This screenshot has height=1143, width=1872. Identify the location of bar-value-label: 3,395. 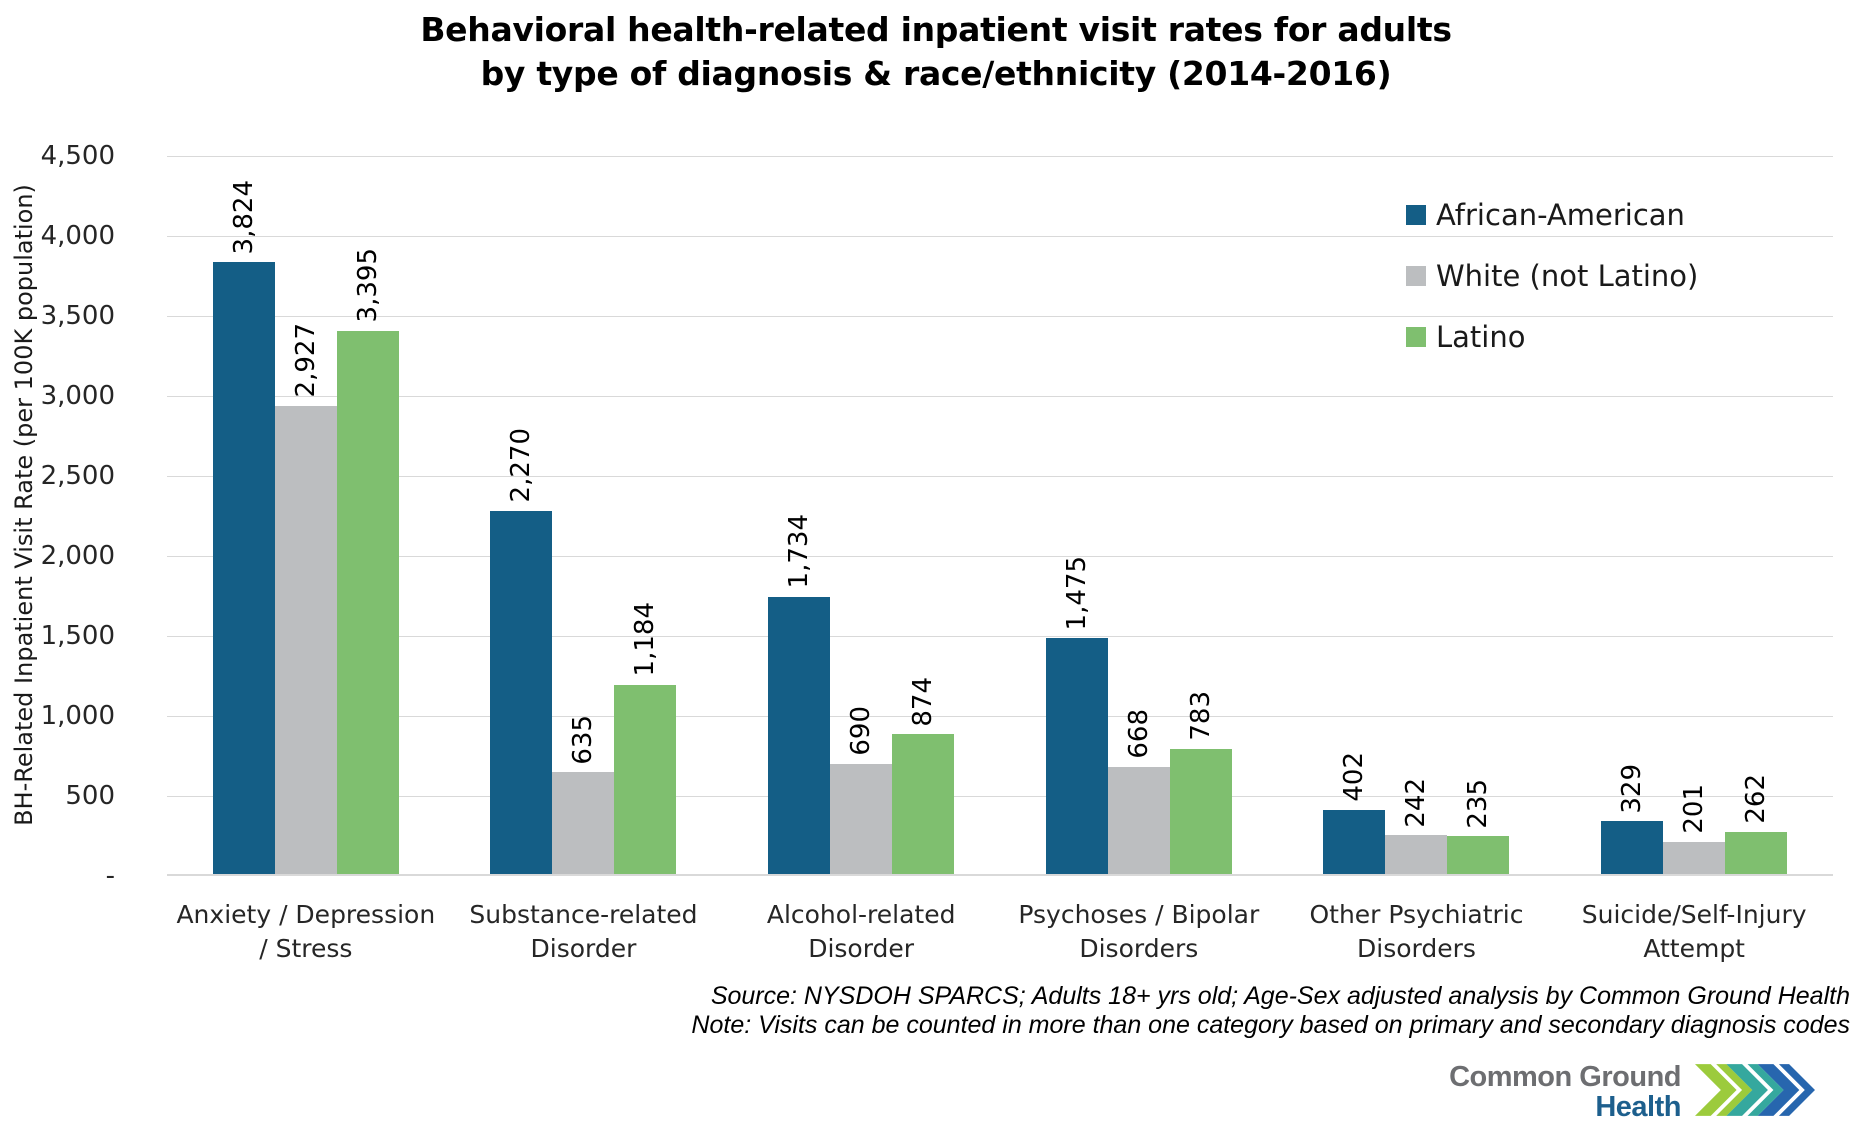
(367, 285).